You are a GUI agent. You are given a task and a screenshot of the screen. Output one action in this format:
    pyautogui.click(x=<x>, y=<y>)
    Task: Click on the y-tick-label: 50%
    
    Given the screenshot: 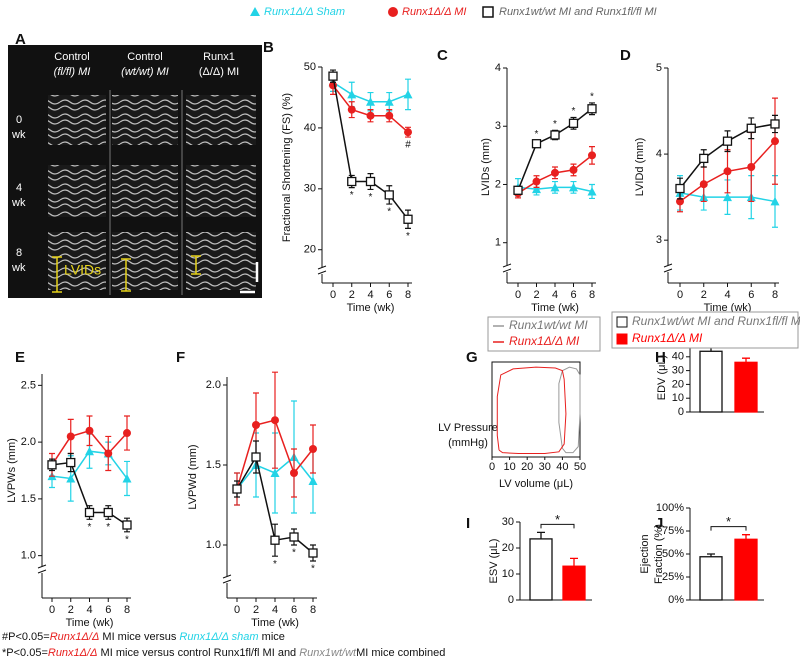 What is the action you would take?
    pyautogui.click(x=673, y=554)
    